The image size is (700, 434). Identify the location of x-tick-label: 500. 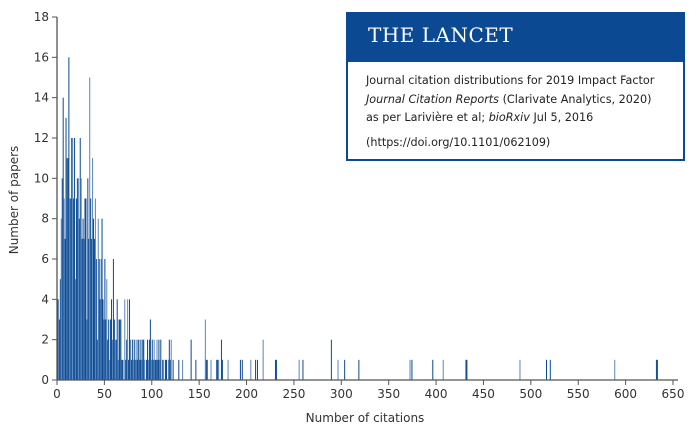
(530, 394).